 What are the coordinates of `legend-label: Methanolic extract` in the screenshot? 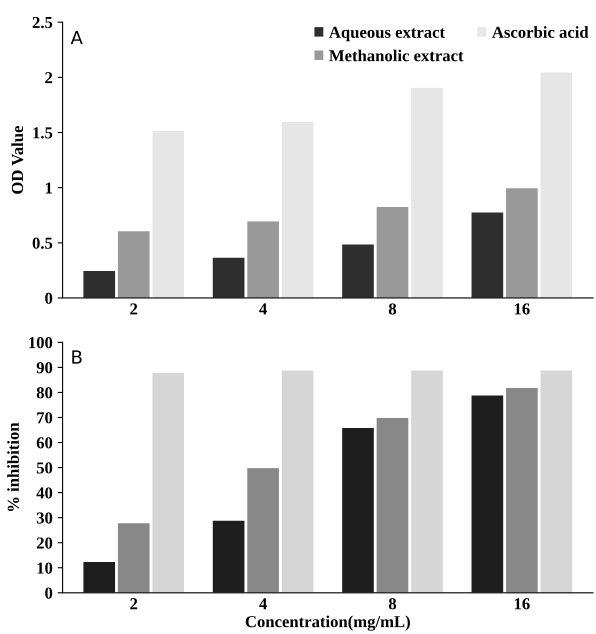 It's located at (396, 56).